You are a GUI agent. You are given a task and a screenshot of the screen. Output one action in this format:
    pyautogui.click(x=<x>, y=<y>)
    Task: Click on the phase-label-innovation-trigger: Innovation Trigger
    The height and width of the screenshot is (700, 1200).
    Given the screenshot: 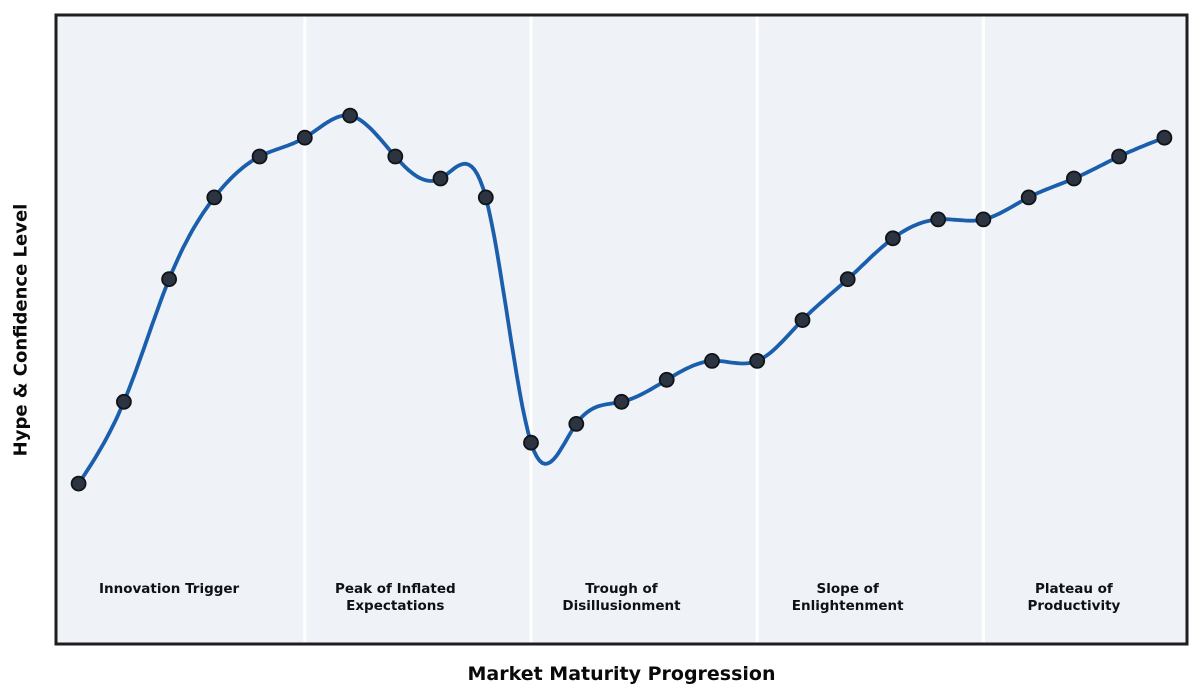 What is the action you would take?
    pyautogui.click(x=169, y=589)
    